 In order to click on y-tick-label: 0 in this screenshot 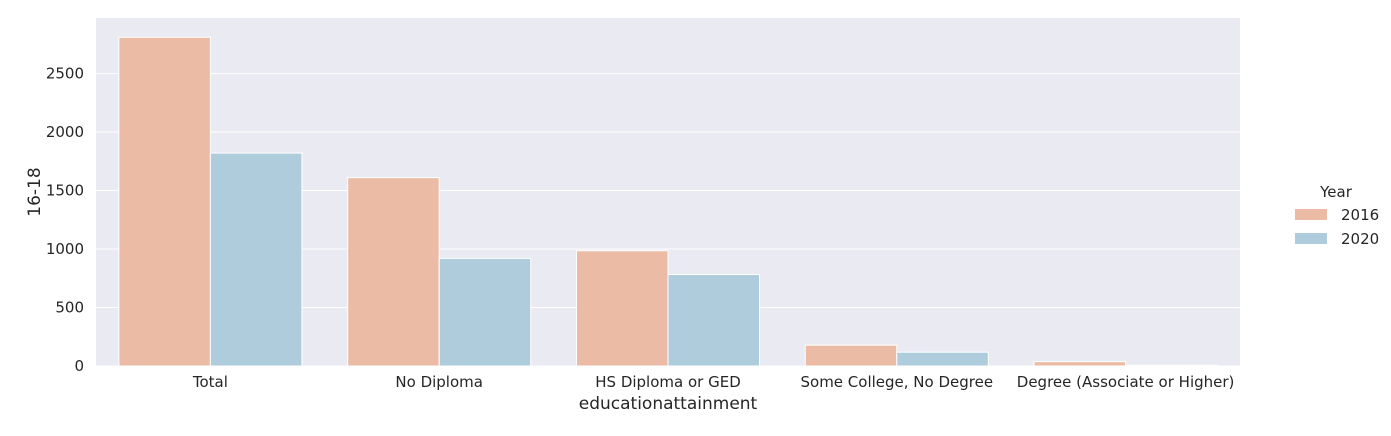, I will do `click(79, 366)`.